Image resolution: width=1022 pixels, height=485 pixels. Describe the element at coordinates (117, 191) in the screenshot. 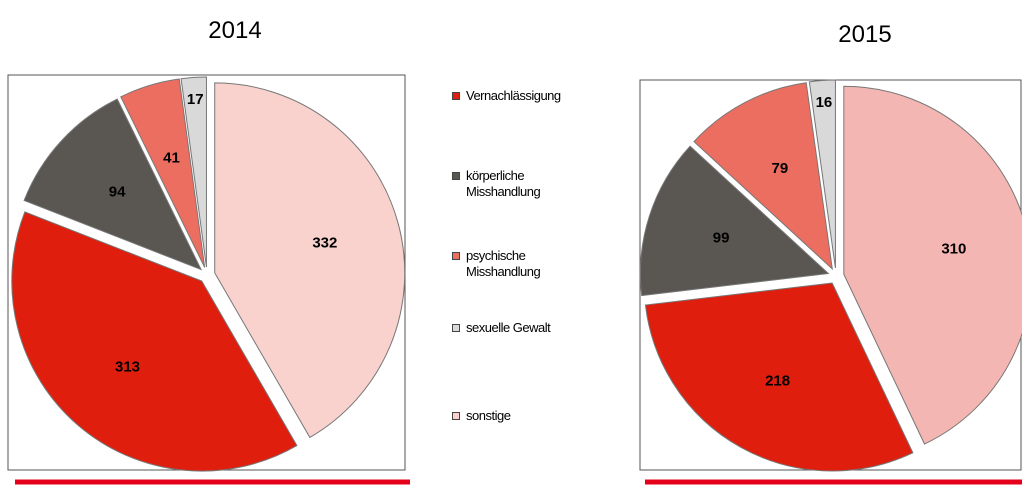

I see `value-label: 94` at that location.